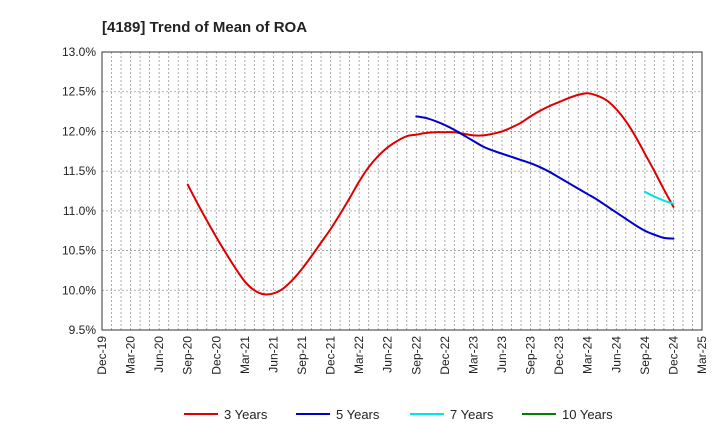  I want to click on x-tick-label: Jun-20, so click(159, 354).